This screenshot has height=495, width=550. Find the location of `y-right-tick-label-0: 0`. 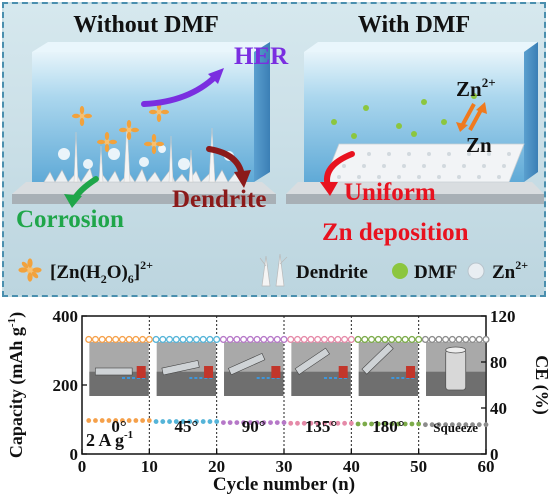

y-right-tick-label-0: 0 is located at coordinates (494, 454).